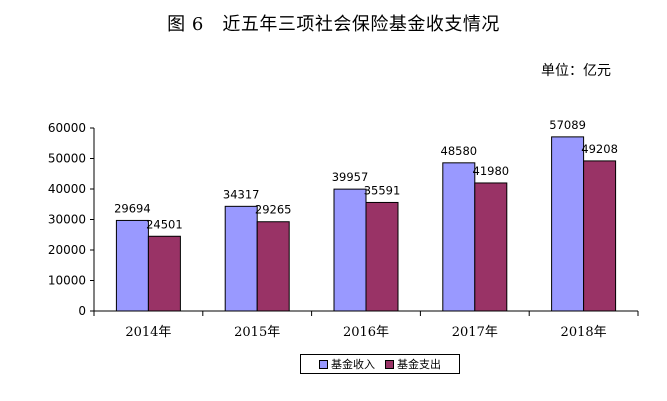  I want to click on unit-label: 单位：亿元, so click(576, 71).